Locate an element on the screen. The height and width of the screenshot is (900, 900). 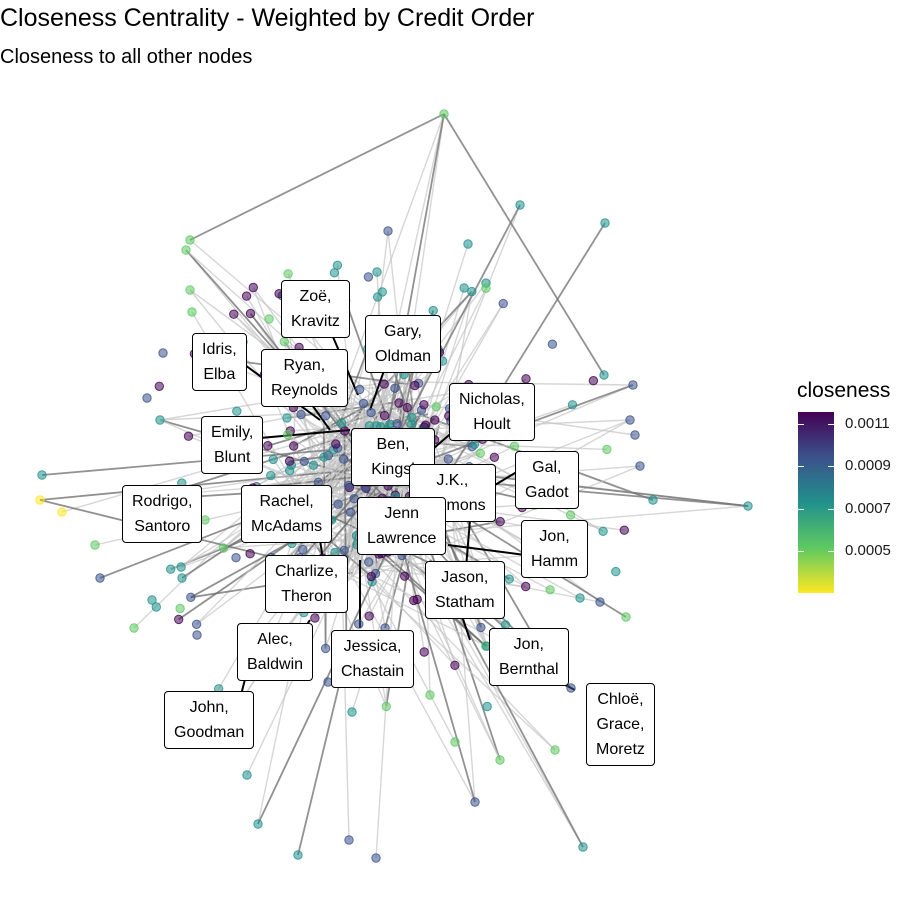
node-label-john-goodman: John, Goodman is located at coordinates (209, 720).